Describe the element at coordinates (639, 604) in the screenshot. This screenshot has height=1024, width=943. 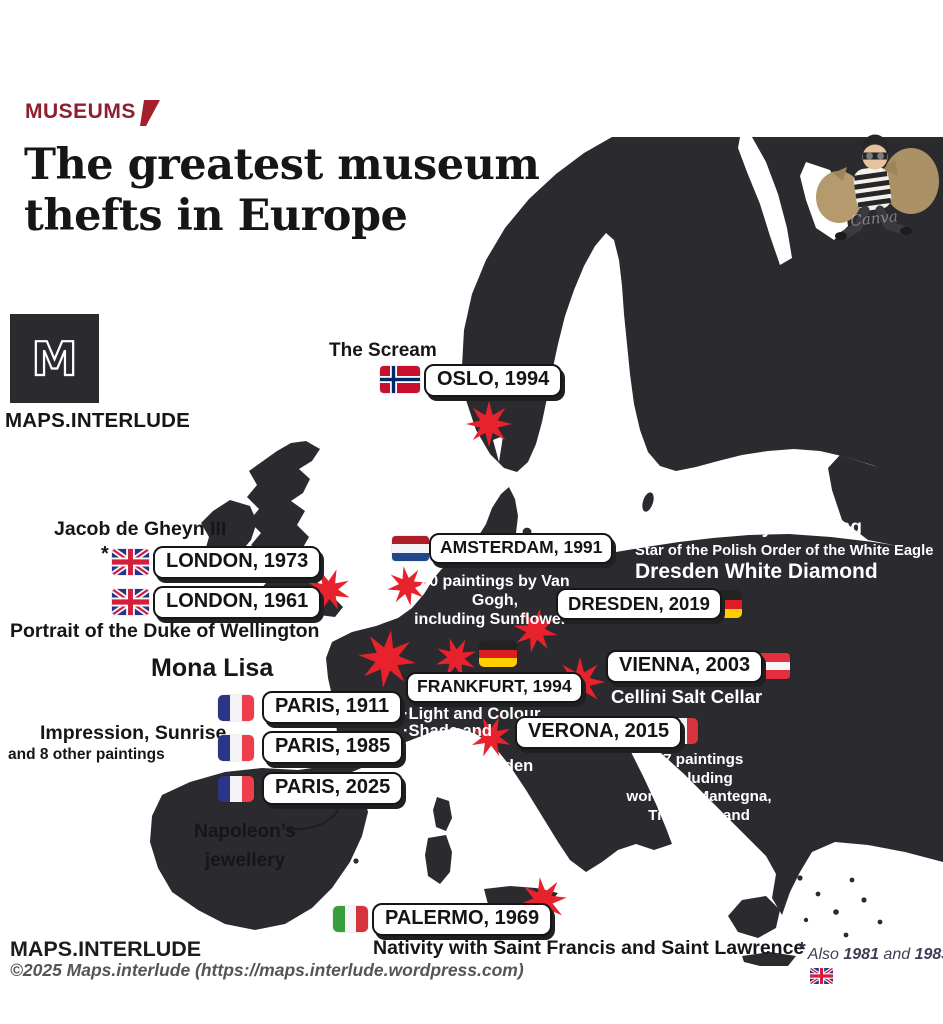
I see `dresden-pin: DRESDEN, 2019` at that location.